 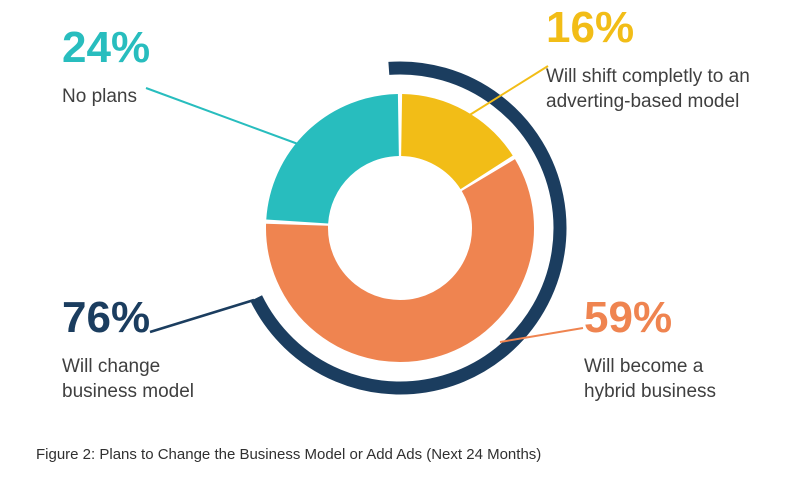 I want to click on donut-segment-hybrid, so click(x=400, y=260).